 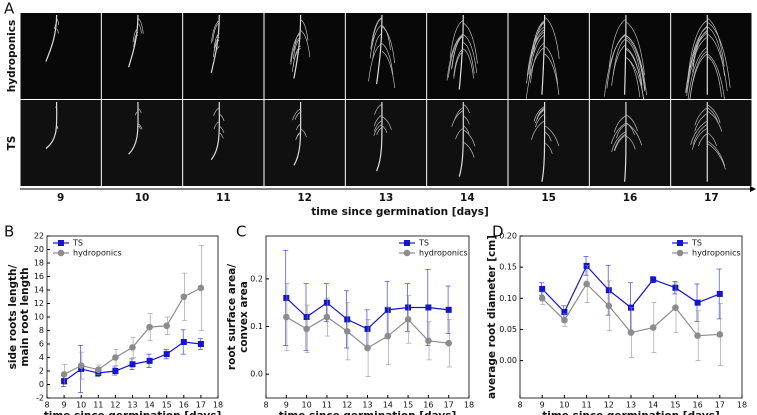 What do you see at coordinates (286, 405) in the screenshot?
I see `x-tick-label: 9` at bounding box center [286, 405].